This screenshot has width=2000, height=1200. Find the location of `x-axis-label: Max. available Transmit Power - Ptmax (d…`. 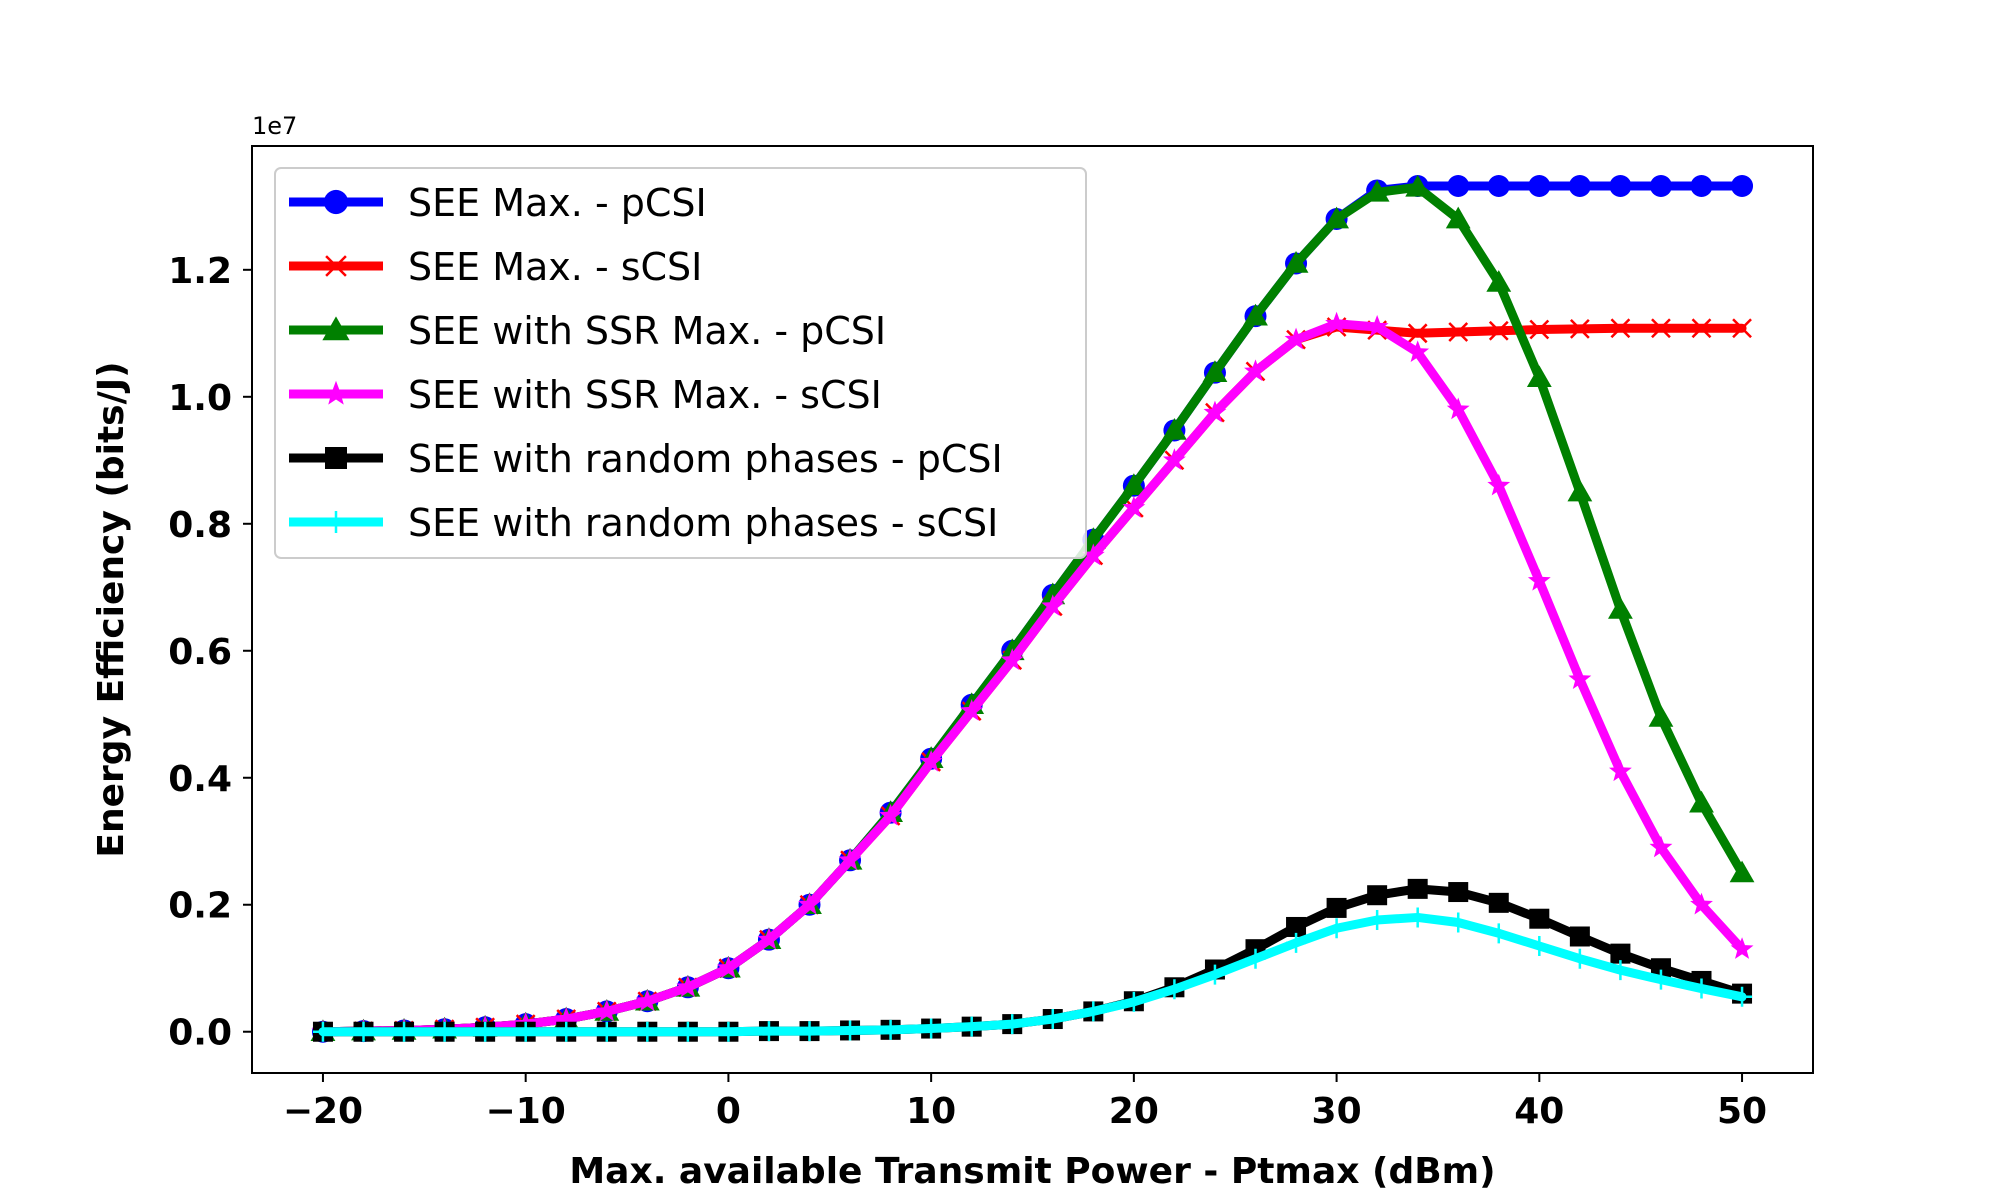

x-axis-label: Max. available Transmit Power - Ptmax (d… is located at coordinates (1032, 1171).